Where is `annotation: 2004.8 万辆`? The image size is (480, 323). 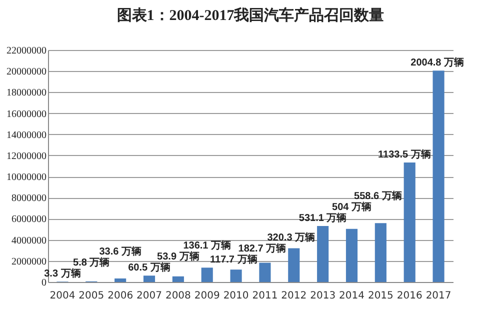 annotation: 2004.8 万辆 is located at coordinates (437, 62).